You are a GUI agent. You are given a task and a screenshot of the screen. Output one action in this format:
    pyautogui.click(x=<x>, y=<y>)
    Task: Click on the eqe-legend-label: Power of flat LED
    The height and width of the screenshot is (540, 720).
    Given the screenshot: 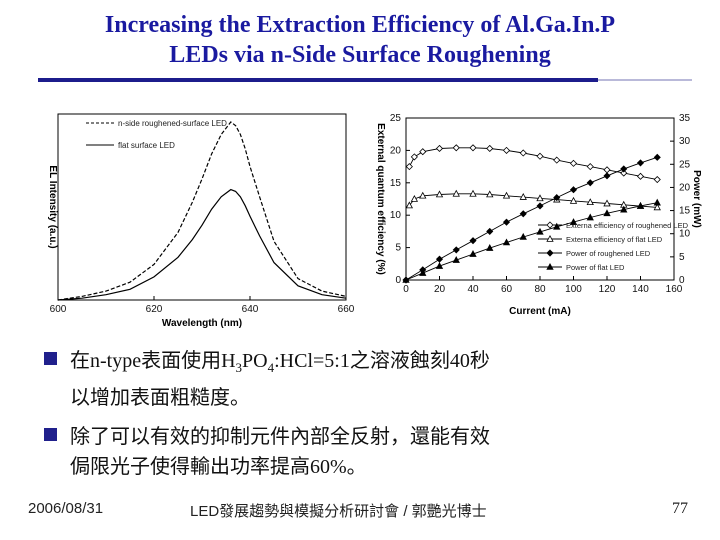 What is the action you would take?
    pyautogui.click(x=595, y=267)
    